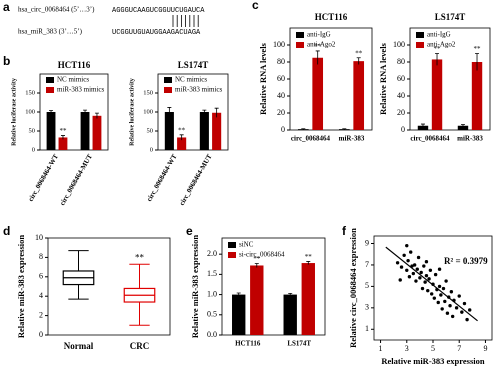 Image resolution: width=500 pixels, height=373 pixels. Describe the element at coordinates (158, 11) in the screenshot. I see `sequence: AGGGUCAAGUCGGUUCUGAUCA` at that location.